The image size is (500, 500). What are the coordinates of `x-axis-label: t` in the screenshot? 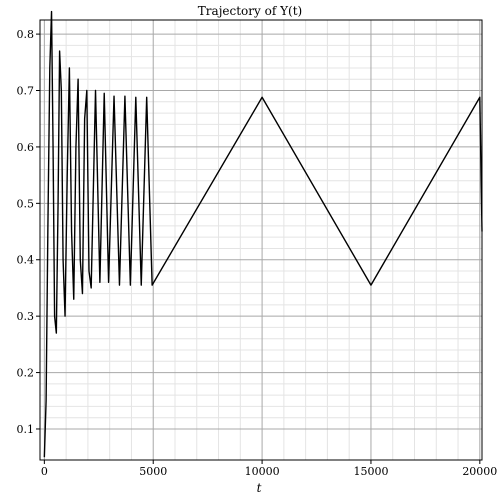 It's located at (259, 488).